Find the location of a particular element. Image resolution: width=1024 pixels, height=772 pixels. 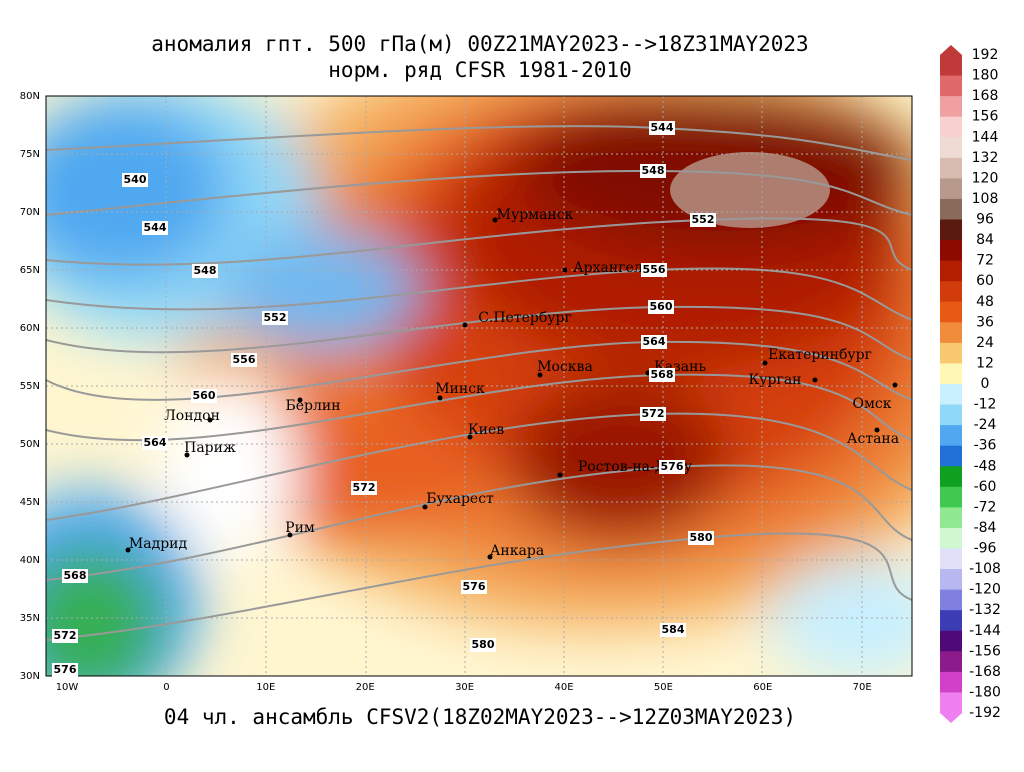

colorbar-label: 168 is located at coordinates (985, 96).